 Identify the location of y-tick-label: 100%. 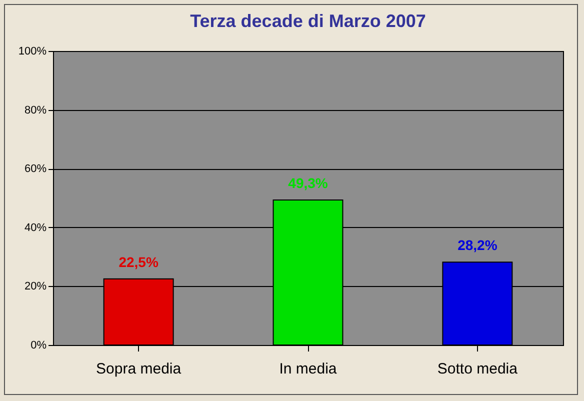
(32, 52).